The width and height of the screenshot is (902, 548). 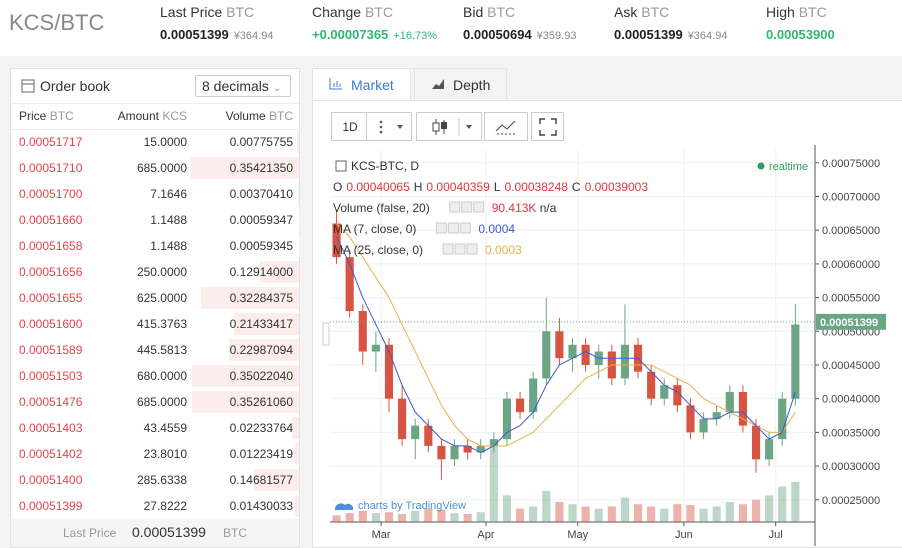 What do you see at coordinates (761, 166) in the screenshot?
I see `realtime-dot` at bounding box center [761, 166].